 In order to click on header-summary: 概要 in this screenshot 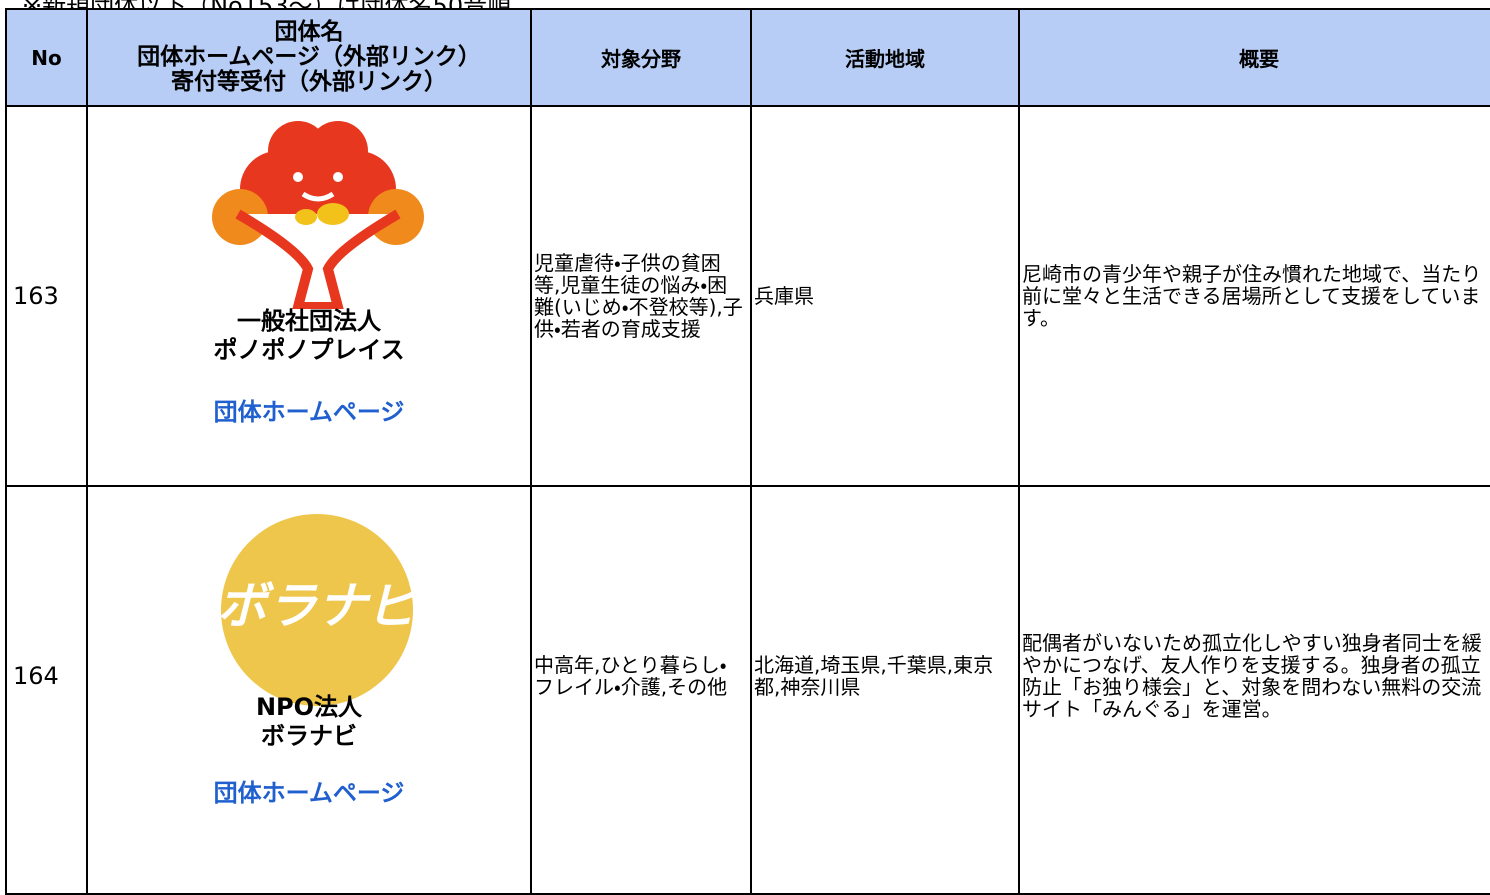, I will do `click(1254, 57)`.